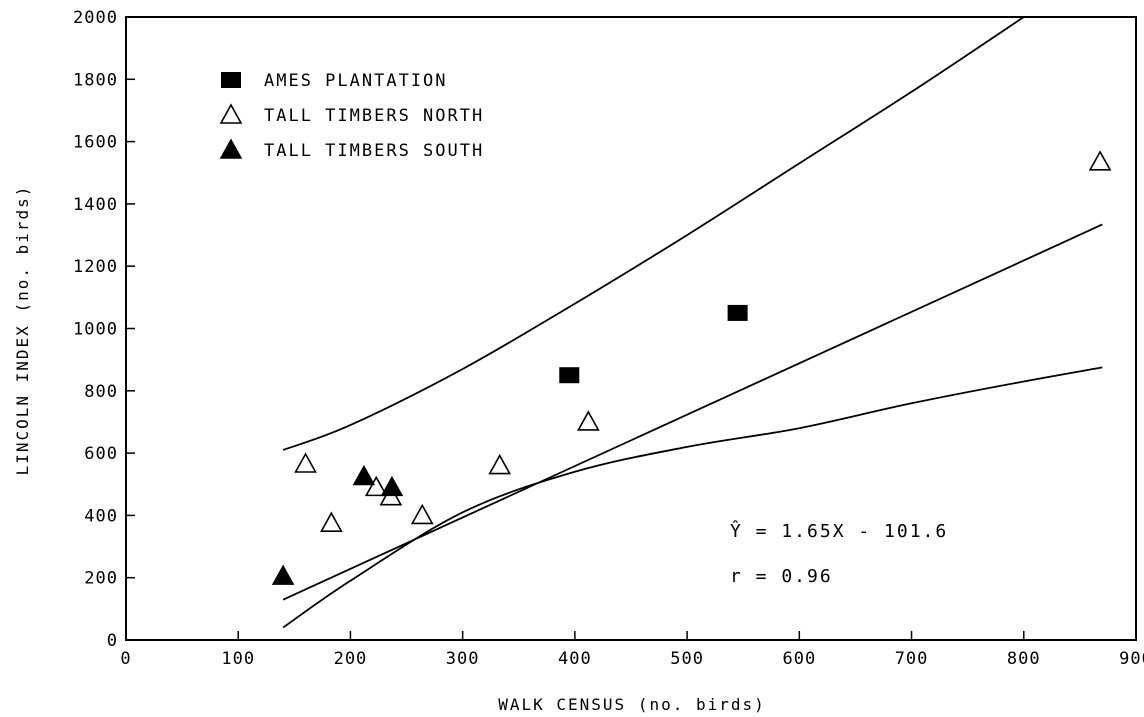 The height and width of the screenshot is (717, 1144). What do you see at coordinates (687, 659) in the screenshot?
I see `x-tick-label: 500` at bounding box center [687, 659].